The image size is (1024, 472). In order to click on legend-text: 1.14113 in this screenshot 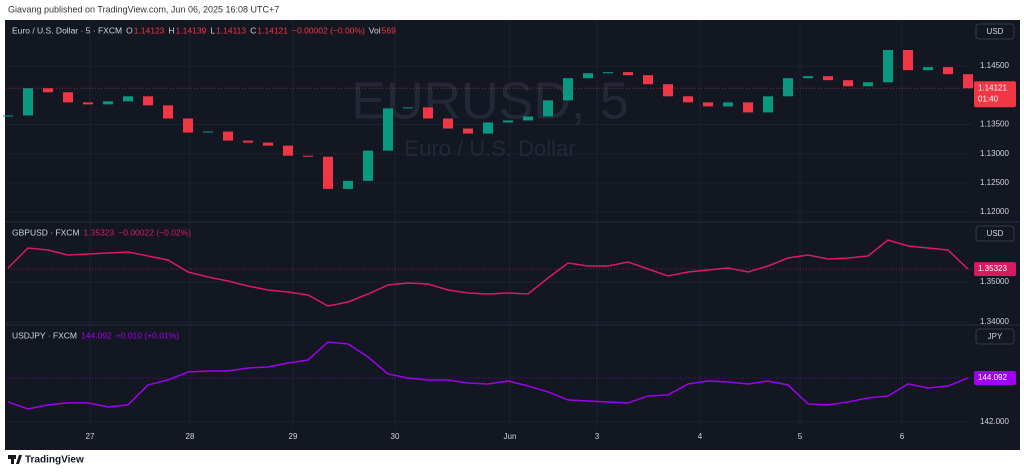, I will do `click(231, 30)`.